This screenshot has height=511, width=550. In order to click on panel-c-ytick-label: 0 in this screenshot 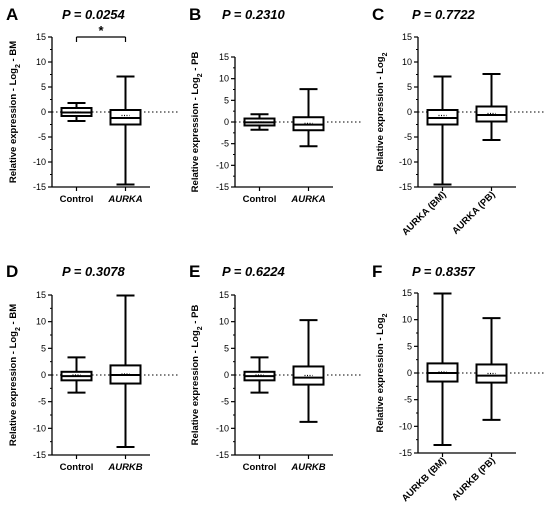, I will do `click(409, 112)`.